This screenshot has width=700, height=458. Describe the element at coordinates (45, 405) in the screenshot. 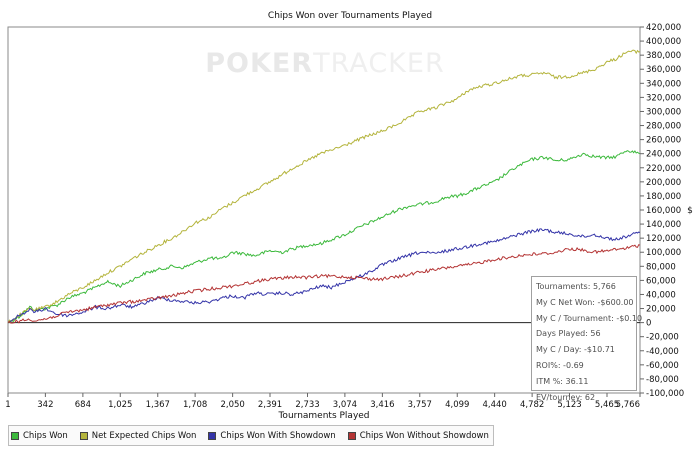

I see `x-tick-label: 342` at that location.